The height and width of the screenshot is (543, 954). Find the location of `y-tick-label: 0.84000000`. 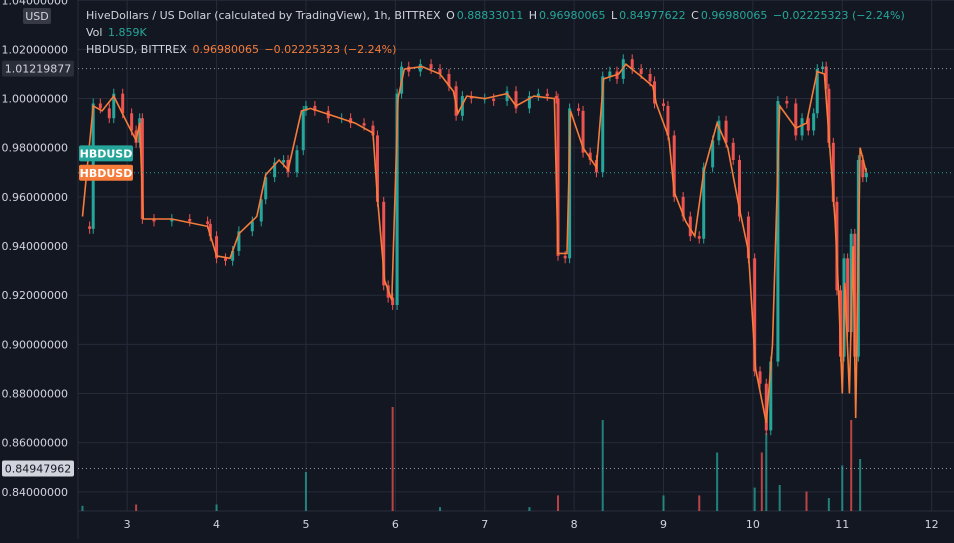

y-tick-label: 0.84000000 is located at coordinates (35, 492).